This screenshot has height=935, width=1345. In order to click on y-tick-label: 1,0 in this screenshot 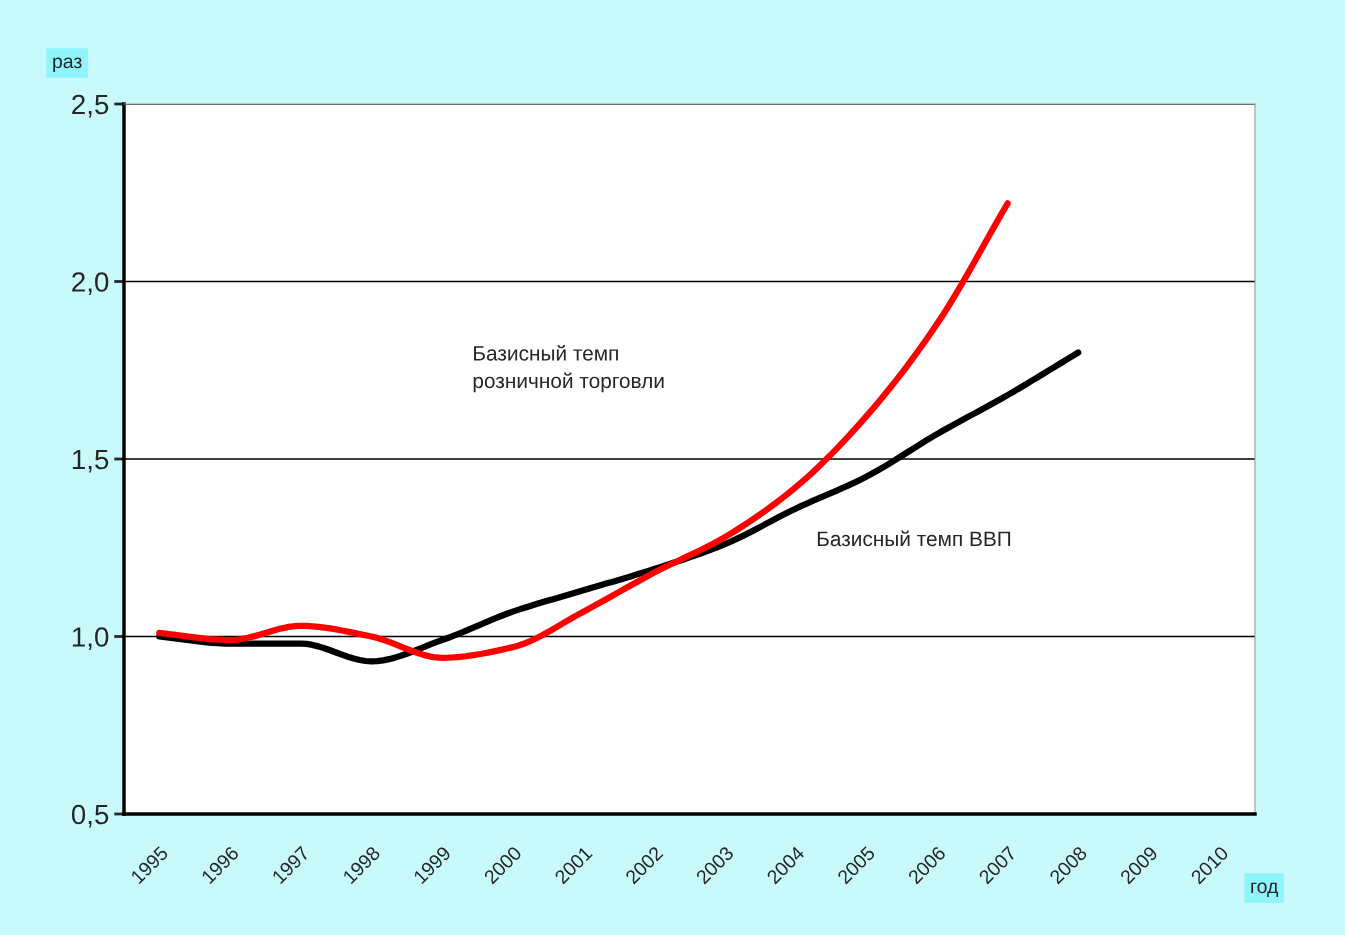, I will do `click(90, 639)`.